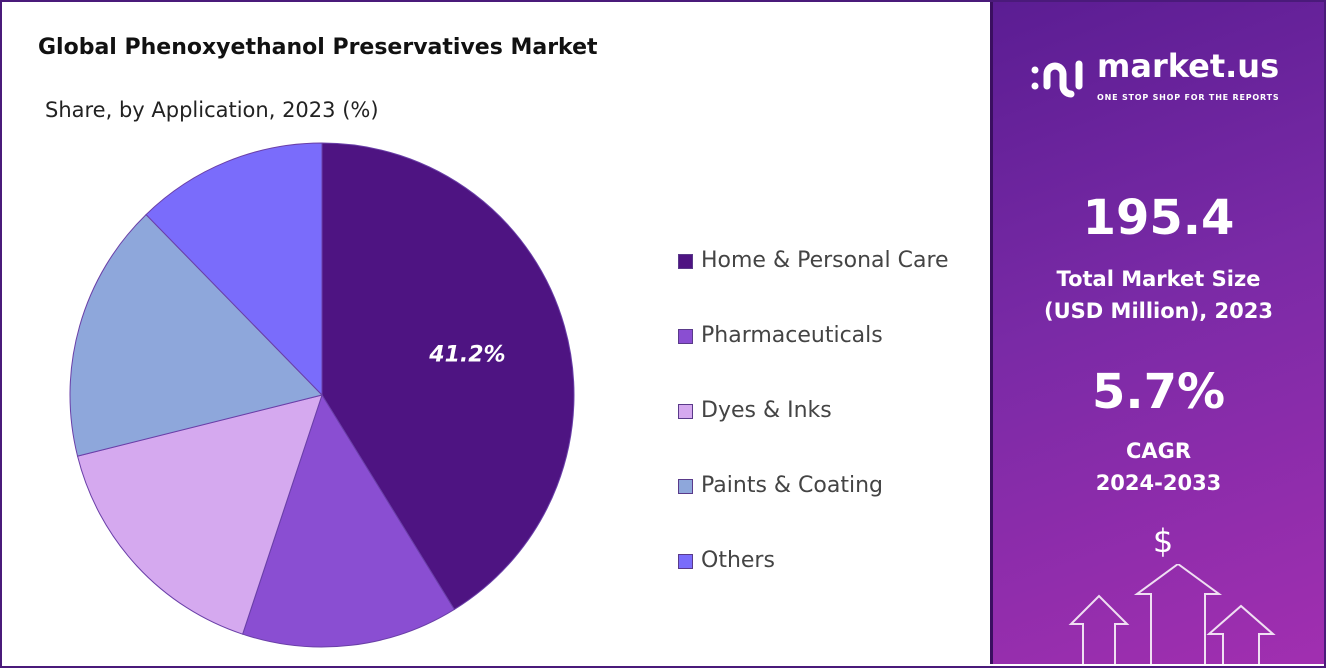 This screenshot has width=1326, height=668. Describe the element at coordinates (1163, 541) in the screenshot. I see `dollar-icon: $` at that location.